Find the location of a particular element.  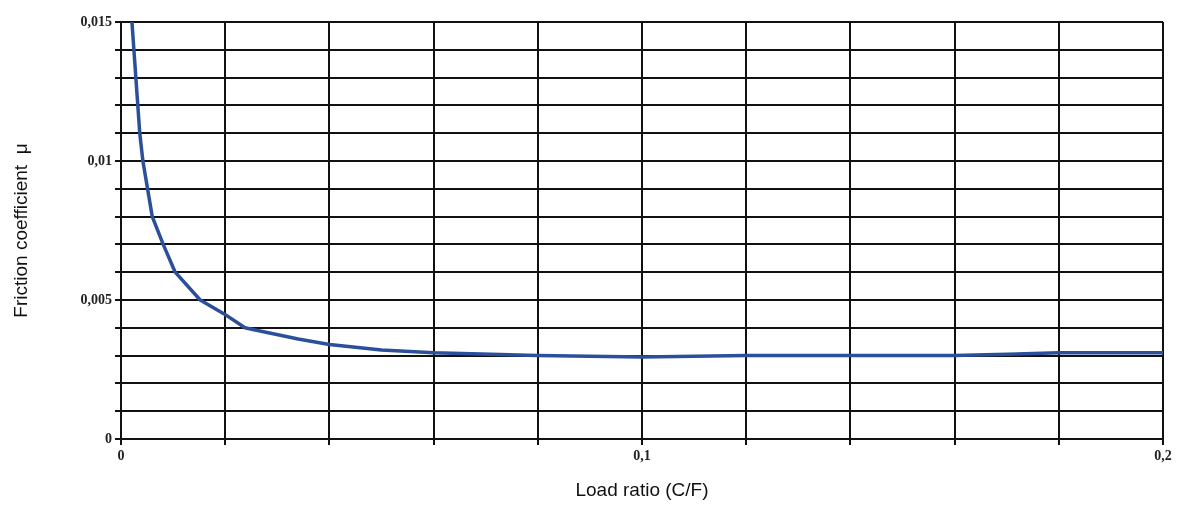

y-tick-label: 0 is located at coordinates (108, 438).